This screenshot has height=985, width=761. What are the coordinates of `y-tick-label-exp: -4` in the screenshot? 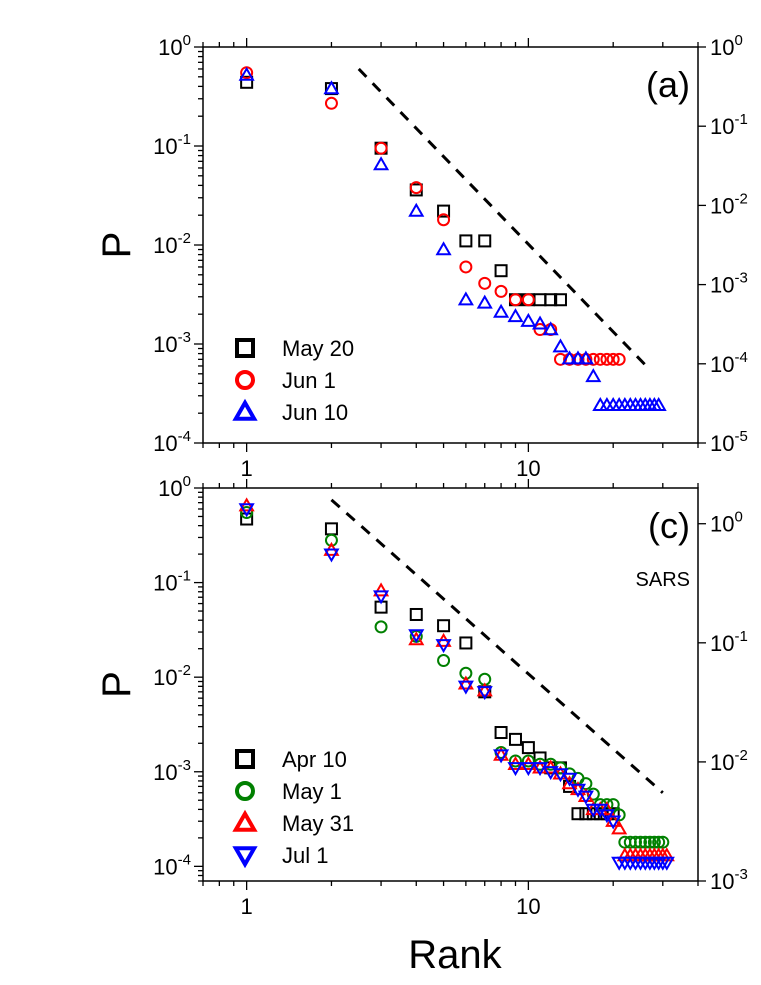 It's located at (184, 436).